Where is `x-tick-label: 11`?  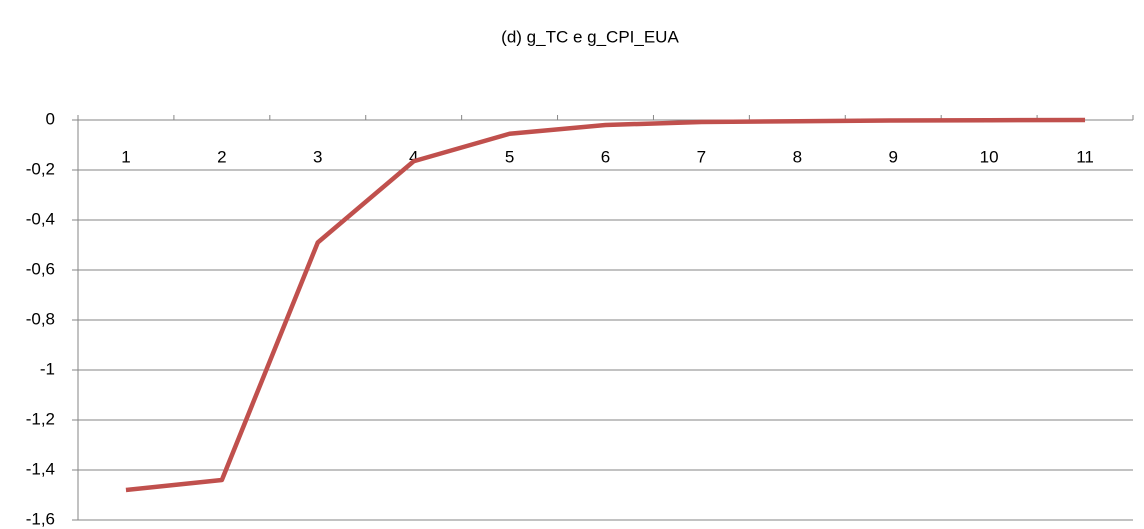 x-tick-label: 11 is located at coordinates (1085, 156).